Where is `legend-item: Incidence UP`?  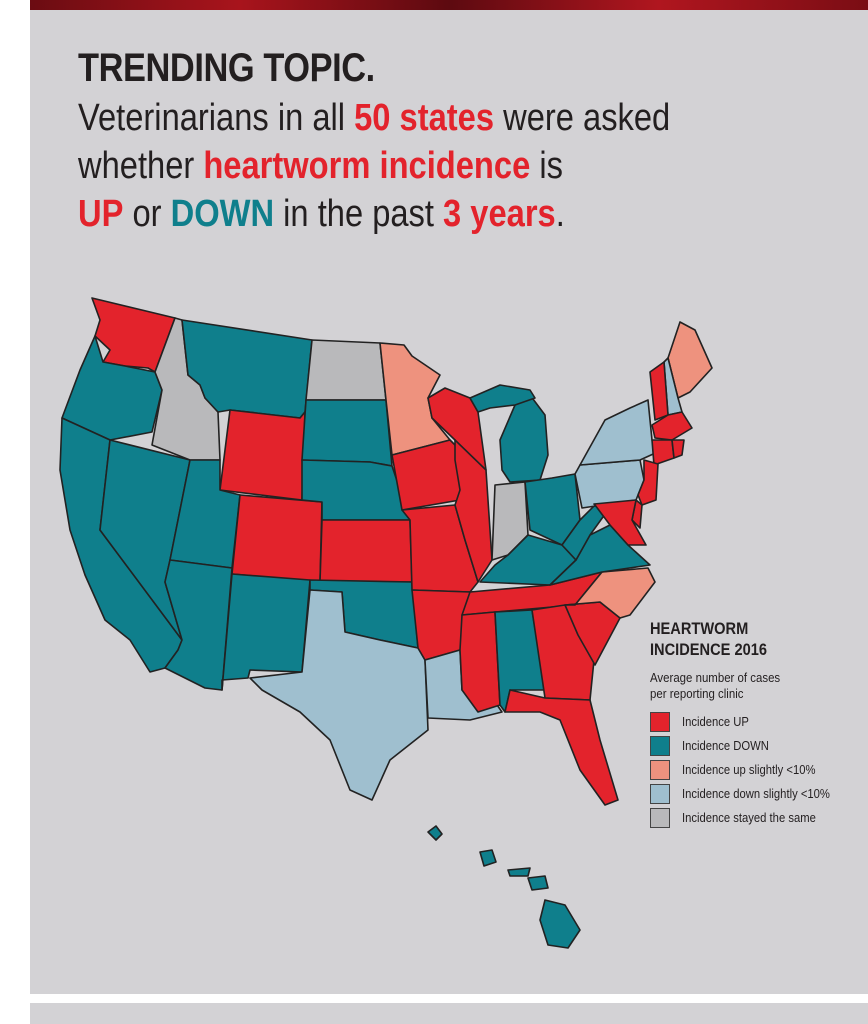 legend-item: Incidence UP is located at coordinates (755, 722).